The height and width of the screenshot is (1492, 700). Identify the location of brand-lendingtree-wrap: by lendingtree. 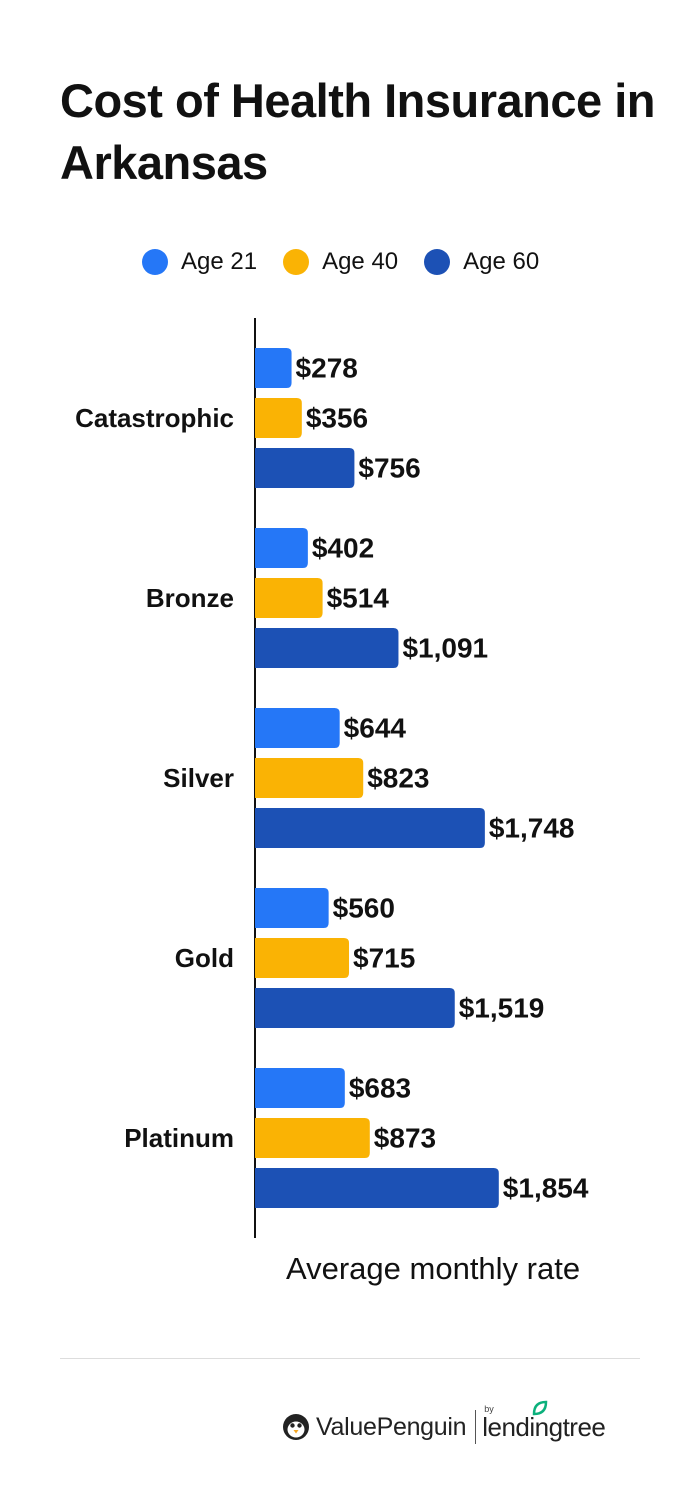
(544, 1421).